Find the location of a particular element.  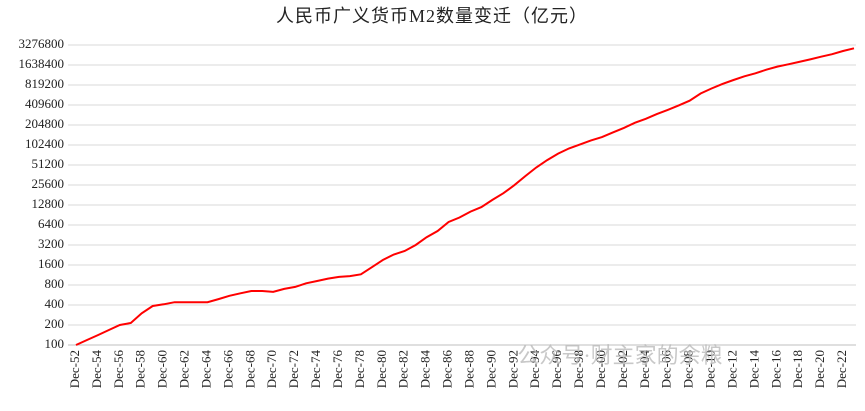

x-tick-label: Dec-08 is located at coordinates (688, 369).